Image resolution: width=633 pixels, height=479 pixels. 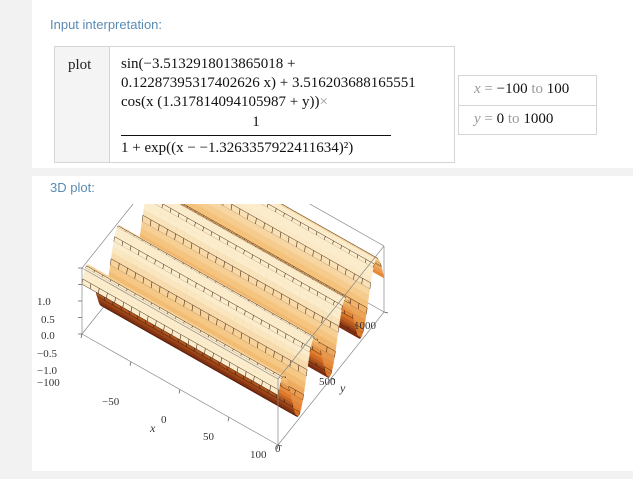 What do you see at coordinates (209, 437) in the screenshot?
I see `x-tick-label: 50` at bounding box center [209, 437].